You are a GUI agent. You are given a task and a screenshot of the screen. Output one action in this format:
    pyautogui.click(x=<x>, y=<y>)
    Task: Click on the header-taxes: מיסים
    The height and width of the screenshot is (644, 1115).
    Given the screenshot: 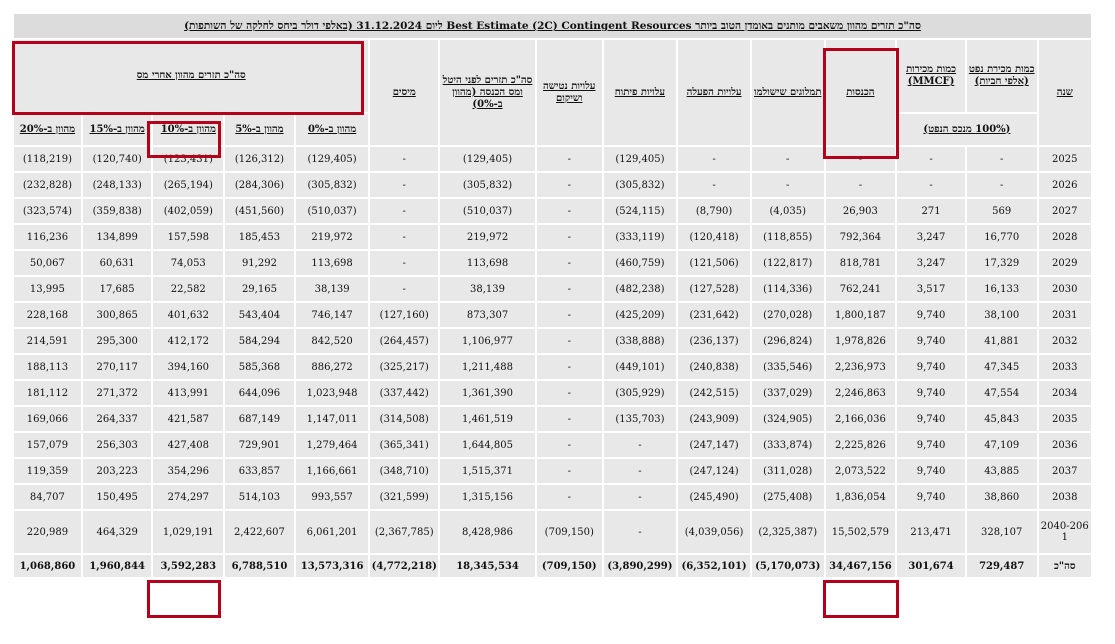 What is the action you would take?
    pyautogui.click(x=404, y=92)
    